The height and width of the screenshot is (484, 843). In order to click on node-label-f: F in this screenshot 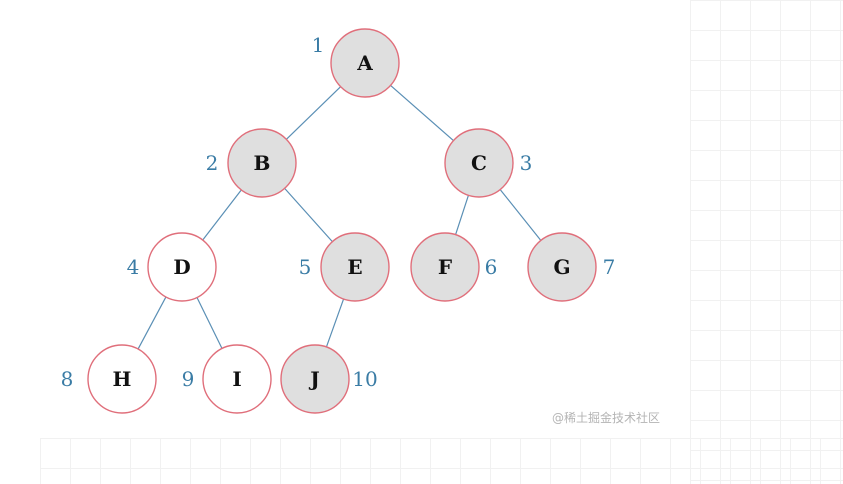, I will do `click(445, 267)`.